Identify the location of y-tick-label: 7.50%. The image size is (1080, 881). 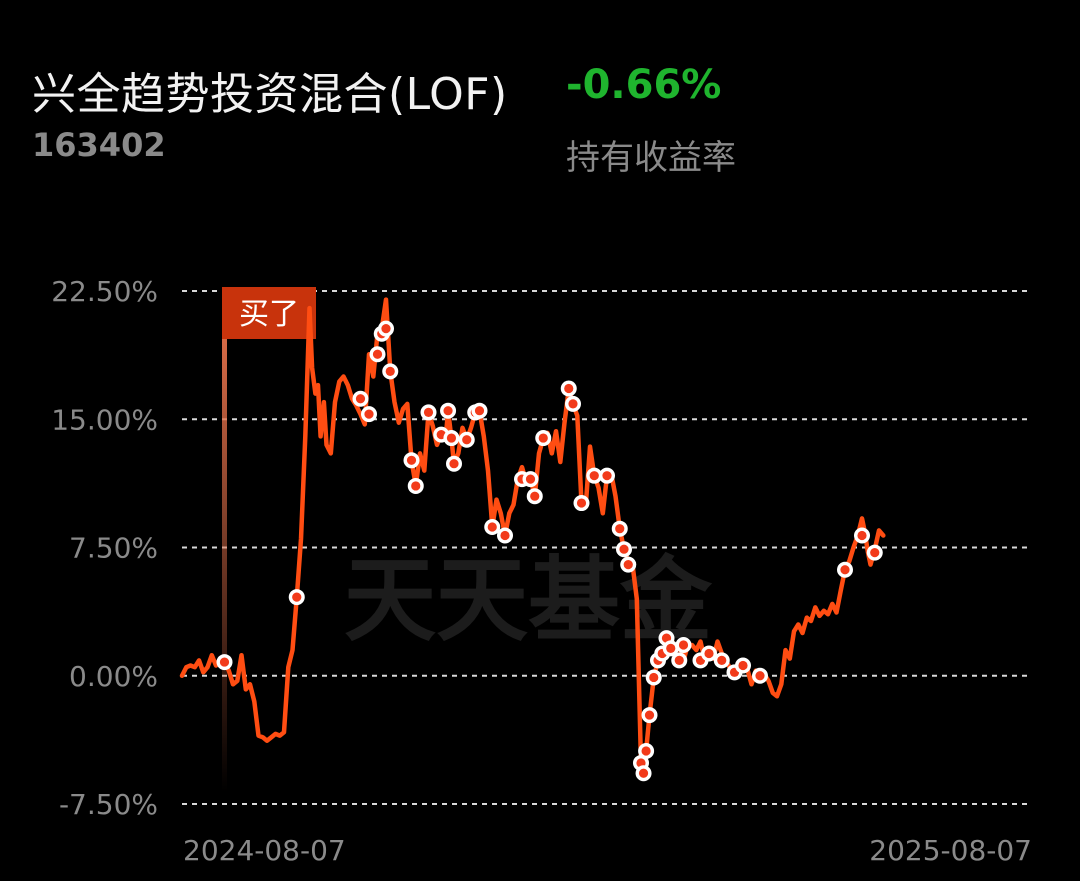
(113, 548).